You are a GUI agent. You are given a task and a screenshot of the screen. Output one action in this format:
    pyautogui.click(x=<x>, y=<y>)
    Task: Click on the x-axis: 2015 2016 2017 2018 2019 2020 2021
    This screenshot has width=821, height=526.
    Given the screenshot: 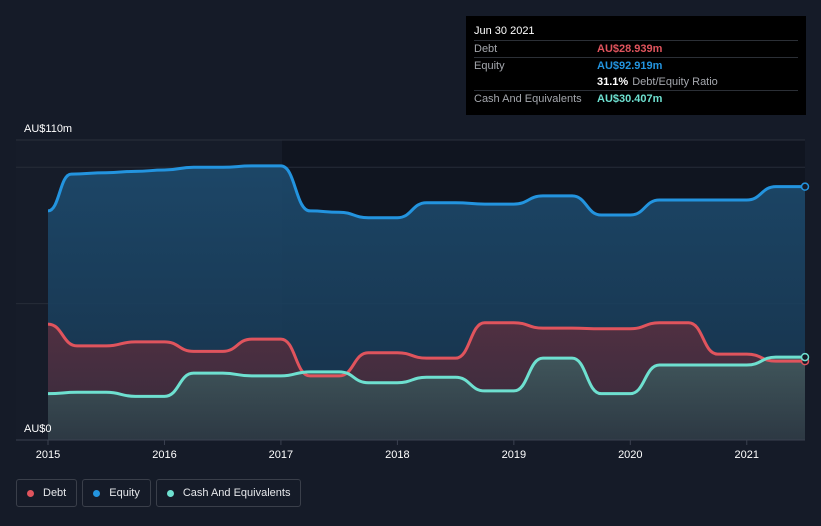 What is the action you would take?
    pyautogui.click(x=397, y=450)
    